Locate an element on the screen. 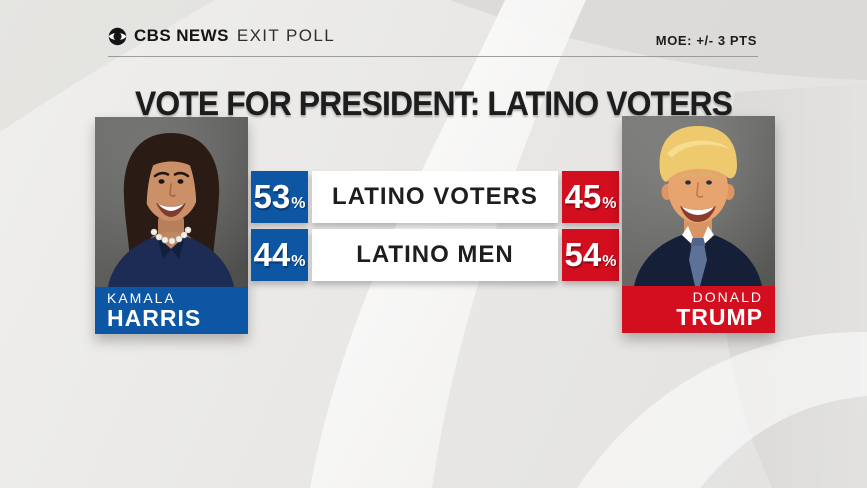 This screenshot has height=488, width=867. harris-card: KAMALA HARRIS is located at coordinates (171, 225).